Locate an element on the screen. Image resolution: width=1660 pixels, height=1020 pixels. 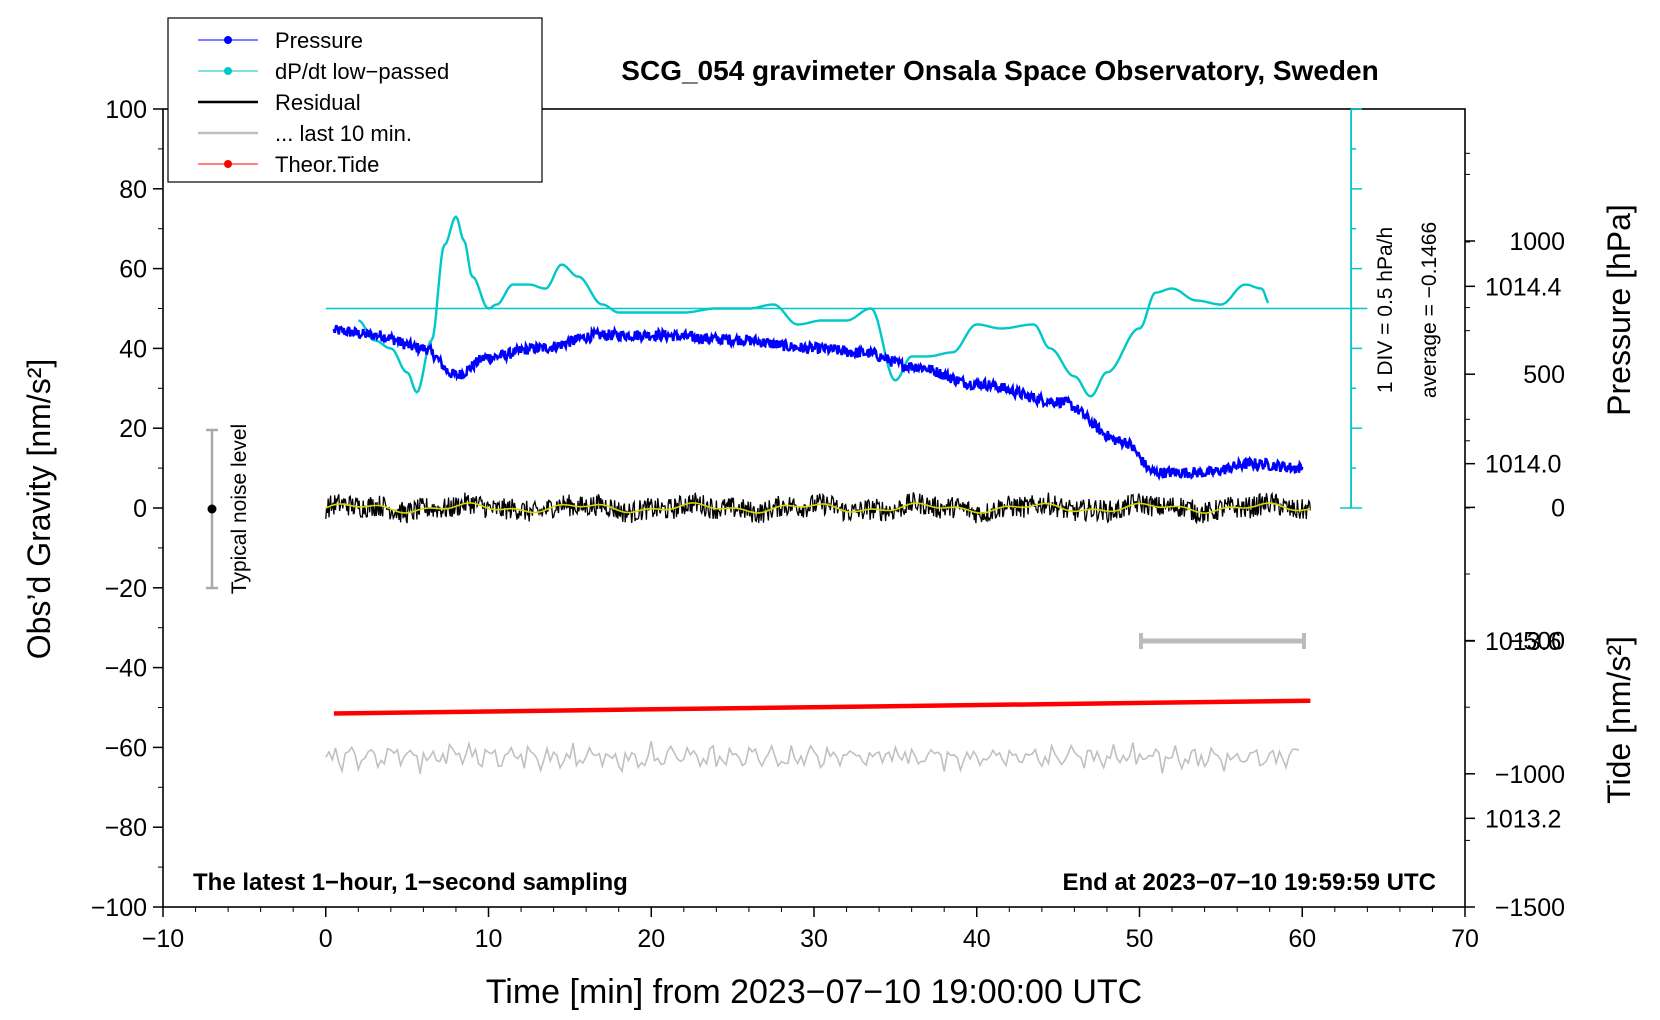
x-tick-label: 60 is located at coordinates (1302, 939).